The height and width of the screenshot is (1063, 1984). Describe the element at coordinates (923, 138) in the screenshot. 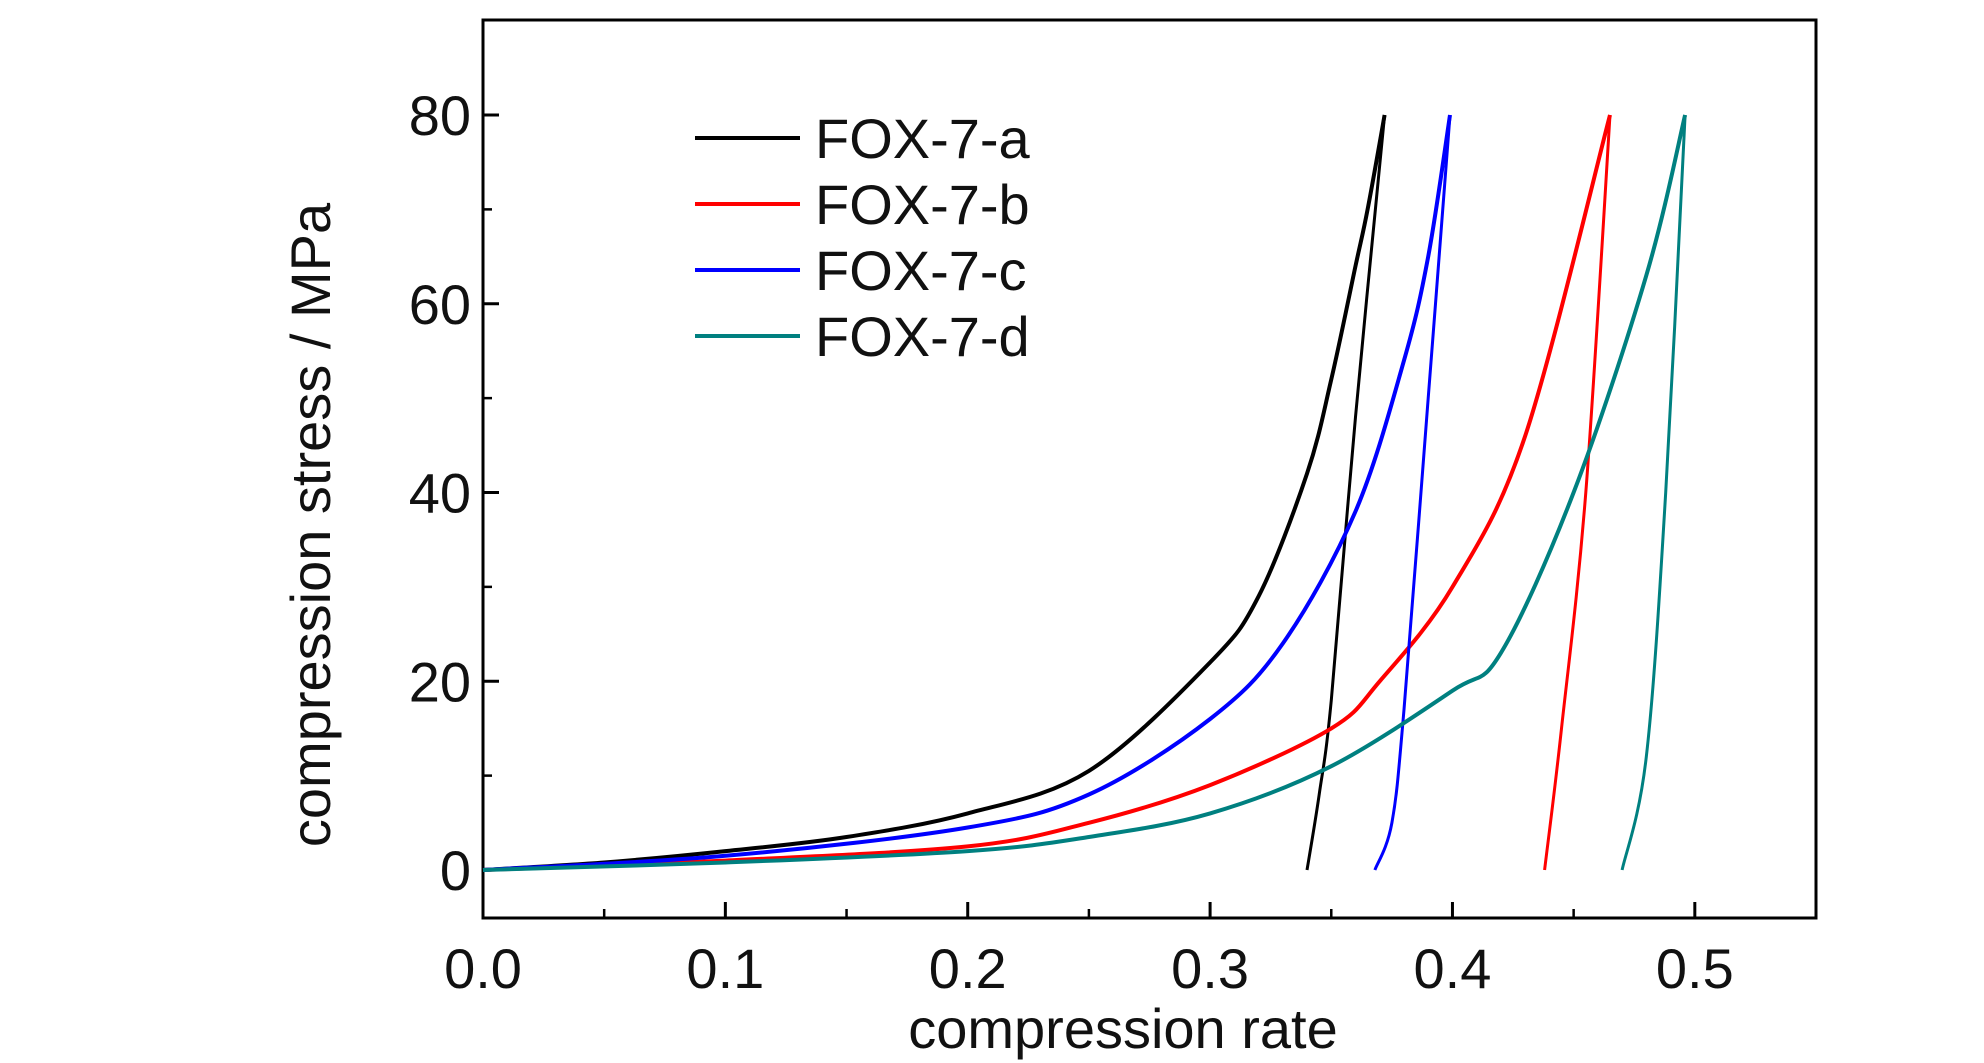

I see `legend-label-fox-7-a: FOX-7-a` at that location.